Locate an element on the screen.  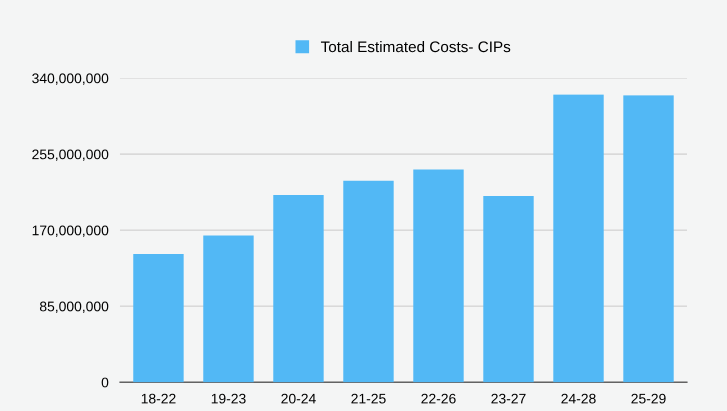
x-tick-label: 25-29 is located at coordinates (648, 399).